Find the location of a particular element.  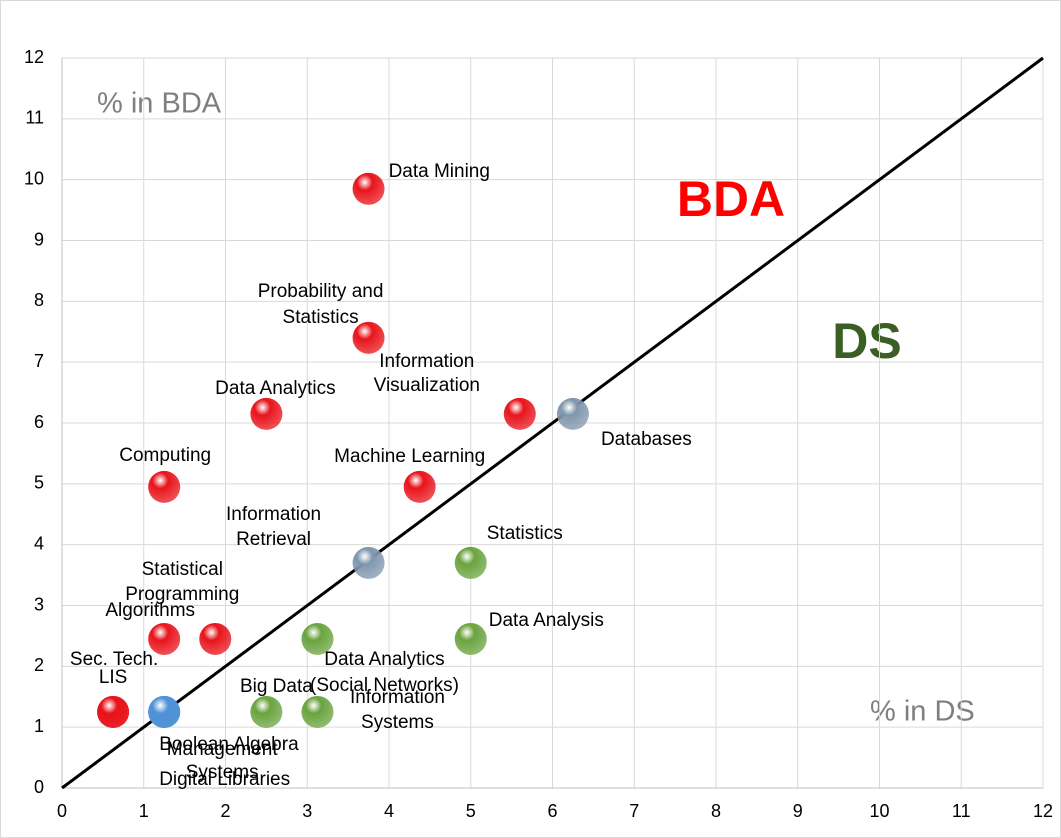

point-label: Data Mining is located at coordinates (439, 171).